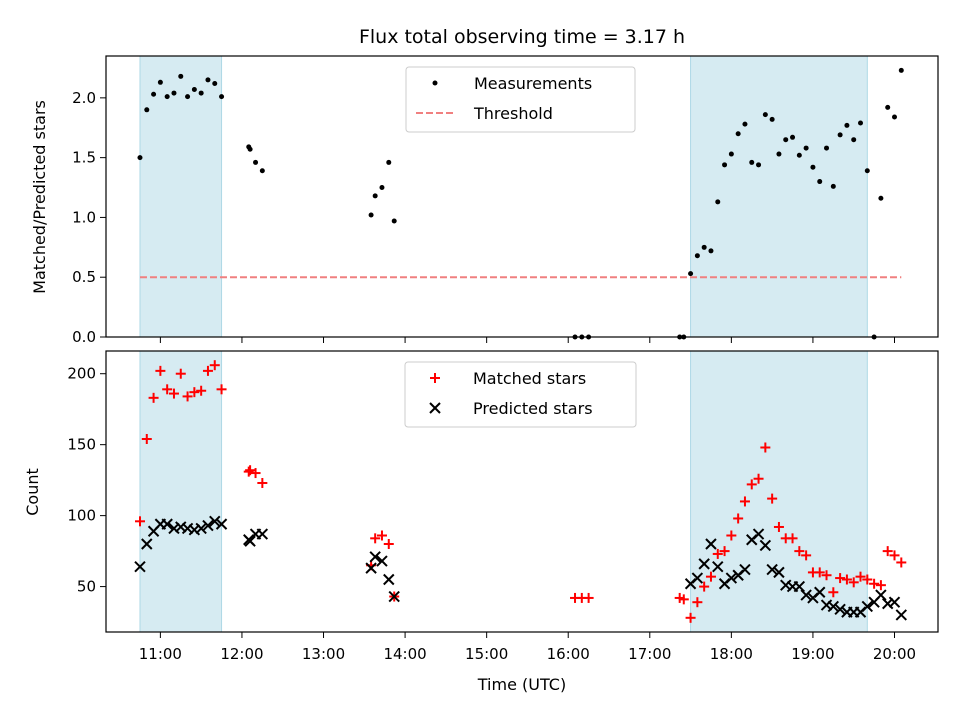 The image size is (960, 720). What do you see at coordinates (486, 654) in the screenshot?
I see `x-tick-label: 15:00` at bounding box center [486, 654].